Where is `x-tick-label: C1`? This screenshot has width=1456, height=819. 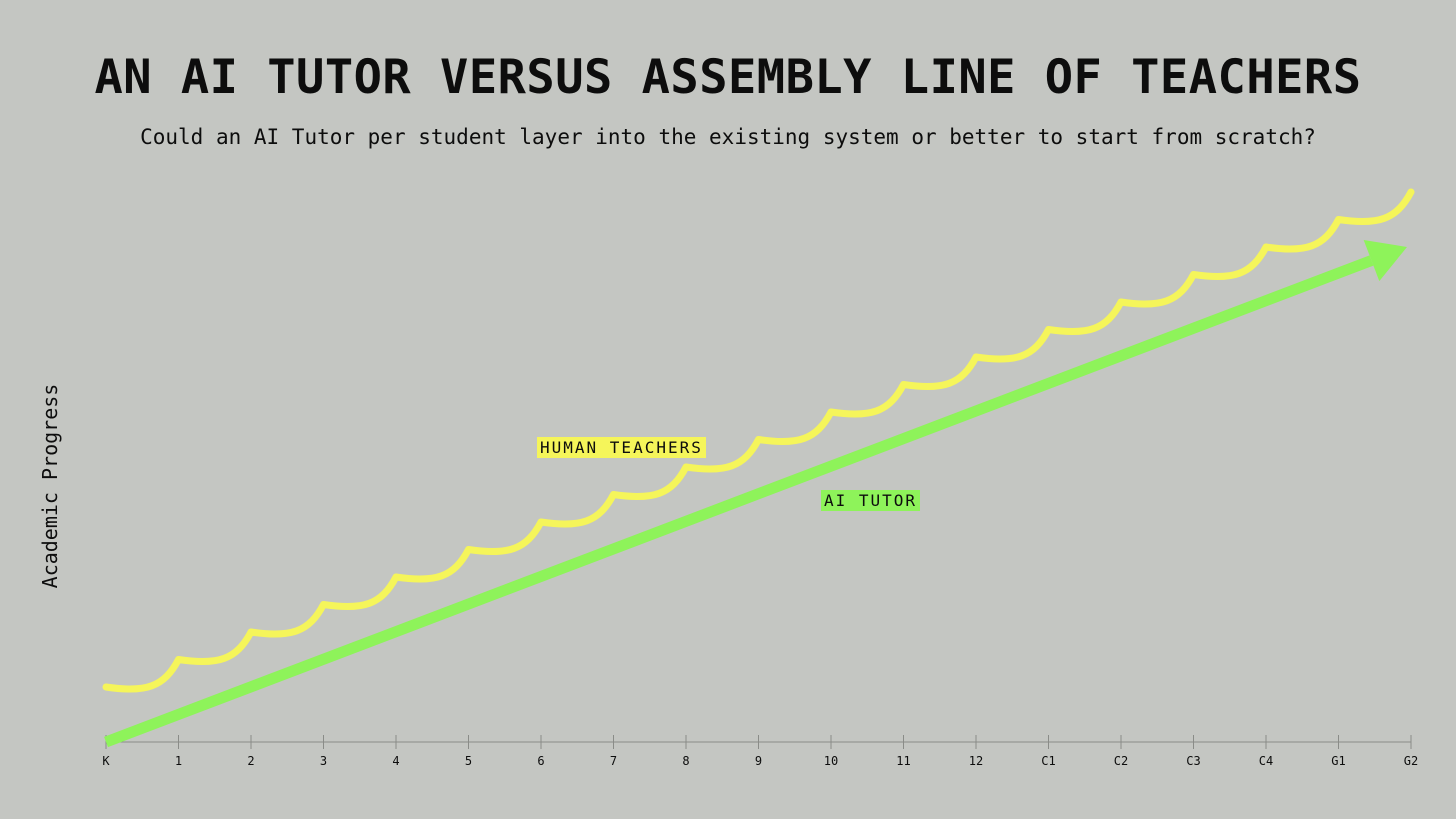
x-tick-label: C1 is located at coordinates (1048, 761).